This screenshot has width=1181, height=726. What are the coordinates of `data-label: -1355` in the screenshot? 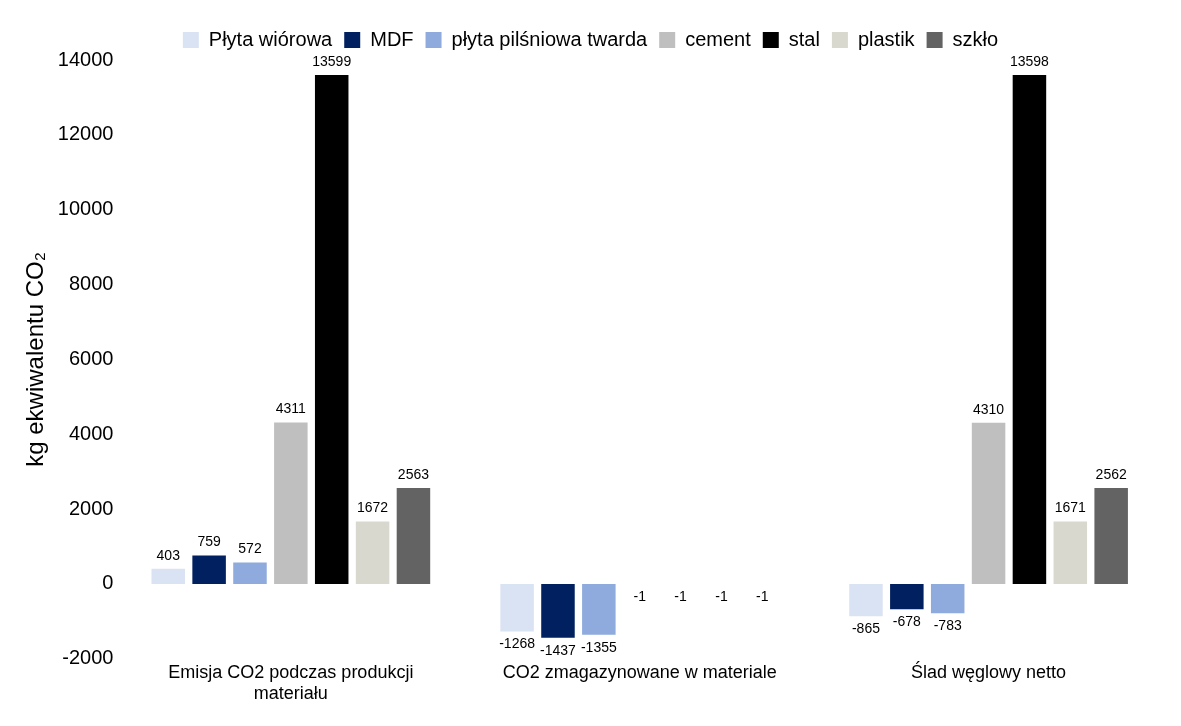 It's located at (598, 646).